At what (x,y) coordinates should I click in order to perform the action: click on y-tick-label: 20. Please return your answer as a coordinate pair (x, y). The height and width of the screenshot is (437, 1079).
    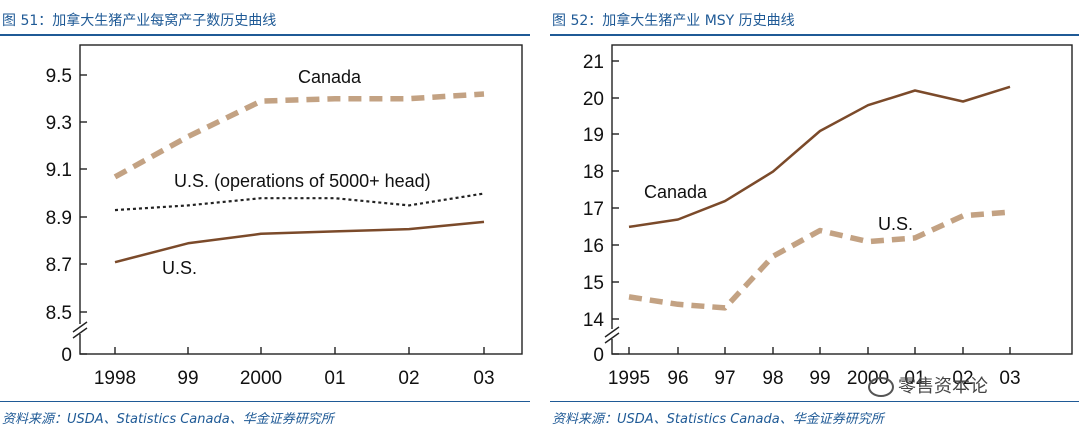
    Looking at the image, I should click on (593, 99).